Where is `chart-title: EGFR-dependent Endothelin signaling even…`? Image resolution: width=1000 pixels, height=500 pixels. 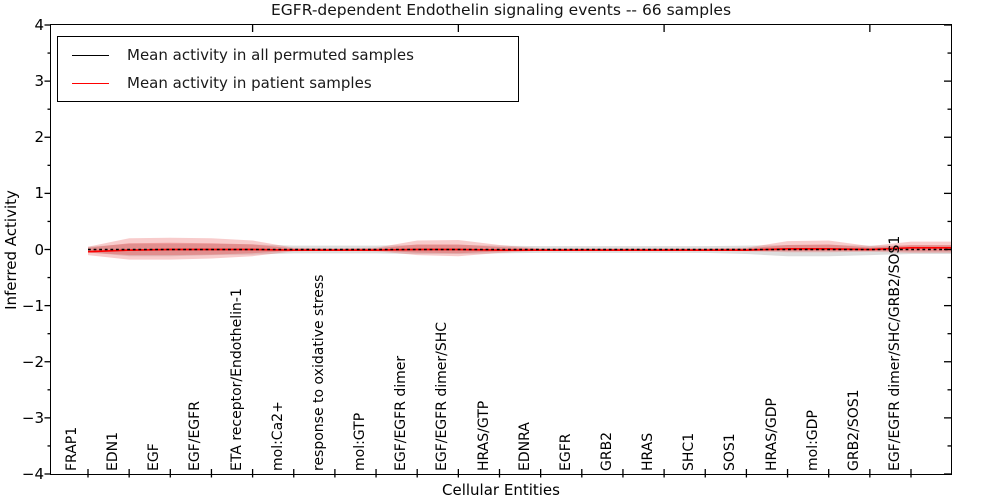
chart-title: EGFR-dependent Endothelin signaling even… is located at coordinates (501, 10).